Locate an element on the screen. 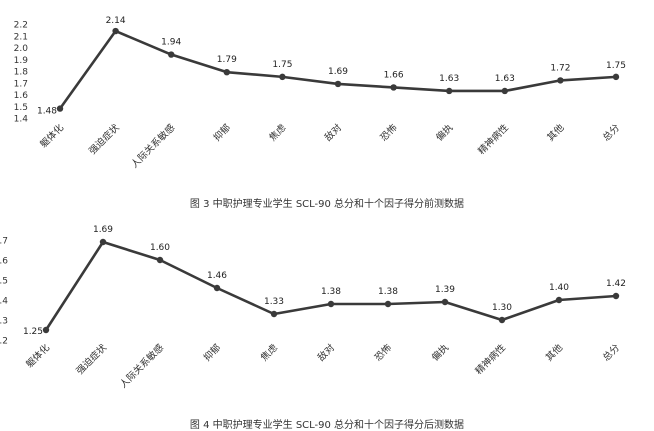 This screenshot has height=431, width=654. chart-3-y-tick-label: 1.9 is located at coordinates (21, 61).